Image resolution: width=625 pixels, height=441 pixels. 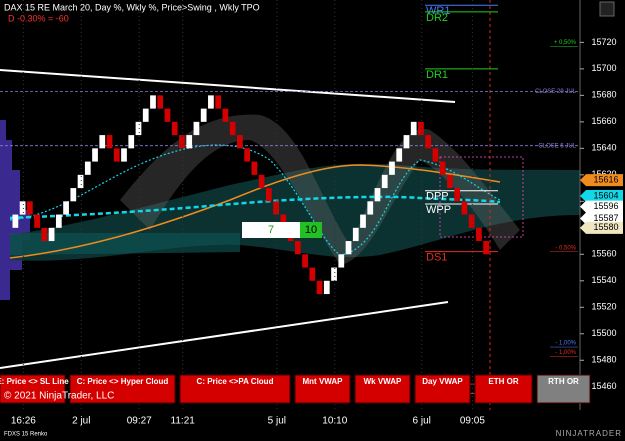 What do you see at coordinates (436, 258) in the screenshot?
I see `pivot-label: DS1` at bounding box center [436, 258].